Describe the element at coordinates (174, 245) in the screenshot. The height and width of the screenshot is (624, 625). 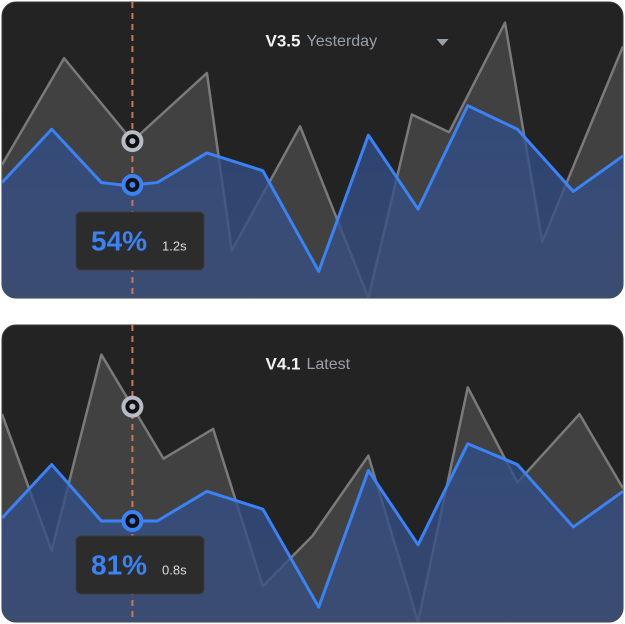
I see `tooltip-time: 1.2s` at that location.